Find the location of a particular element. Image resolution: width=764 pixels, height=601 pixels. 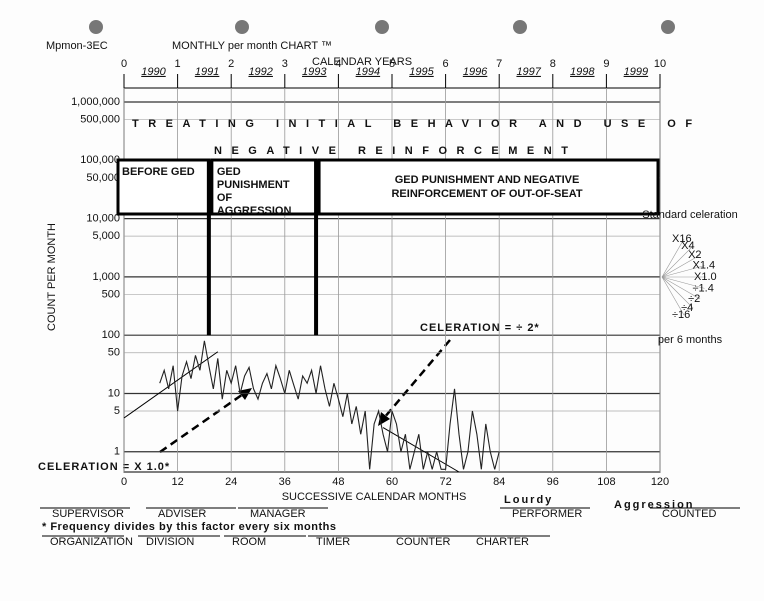

x-tick-label: 0 is located at coordinates (124, 482).